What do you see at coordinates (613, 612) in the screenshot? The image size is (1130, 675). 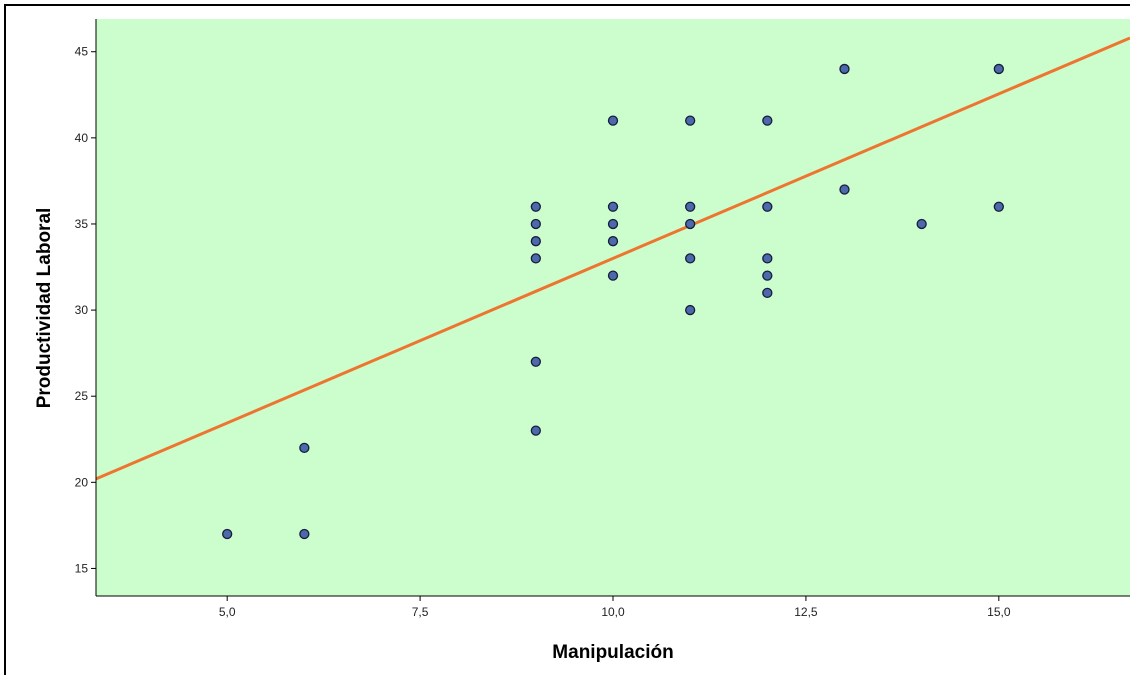 I see `x-tick-label: 10,0` at bounding box center [613, 612].